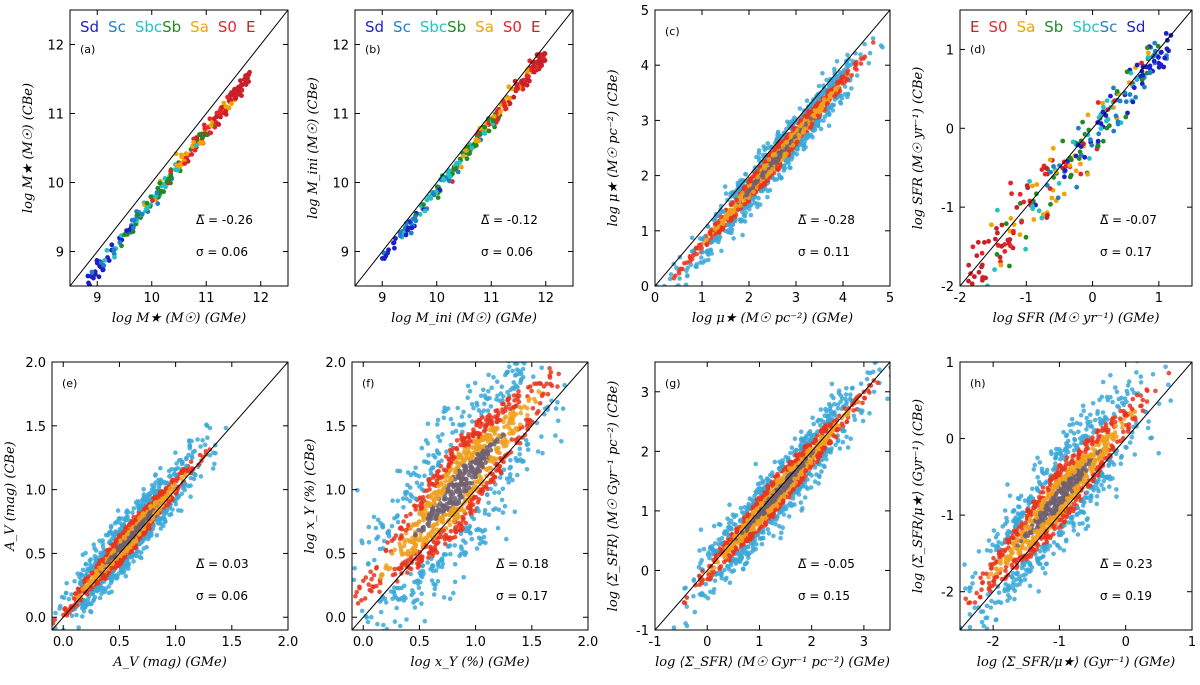  Describe the element at coordinates (179, 148) in the screenshot. I see `plot-area` at that location.